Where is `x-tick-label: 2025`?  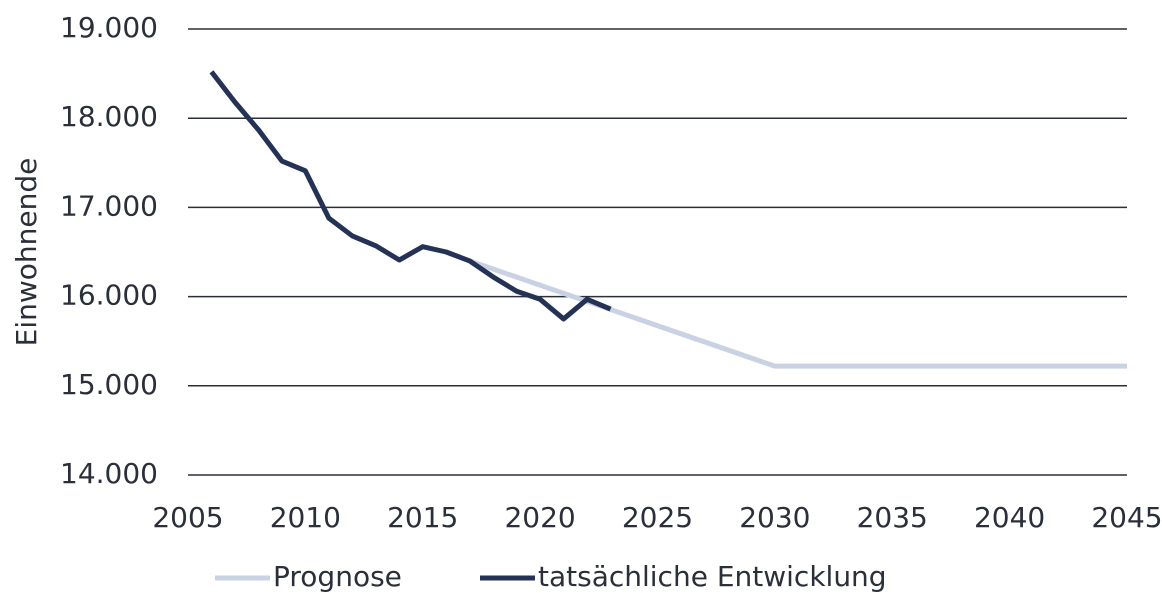
x-tick-label: 2025 is located at coordinates (657, 517).